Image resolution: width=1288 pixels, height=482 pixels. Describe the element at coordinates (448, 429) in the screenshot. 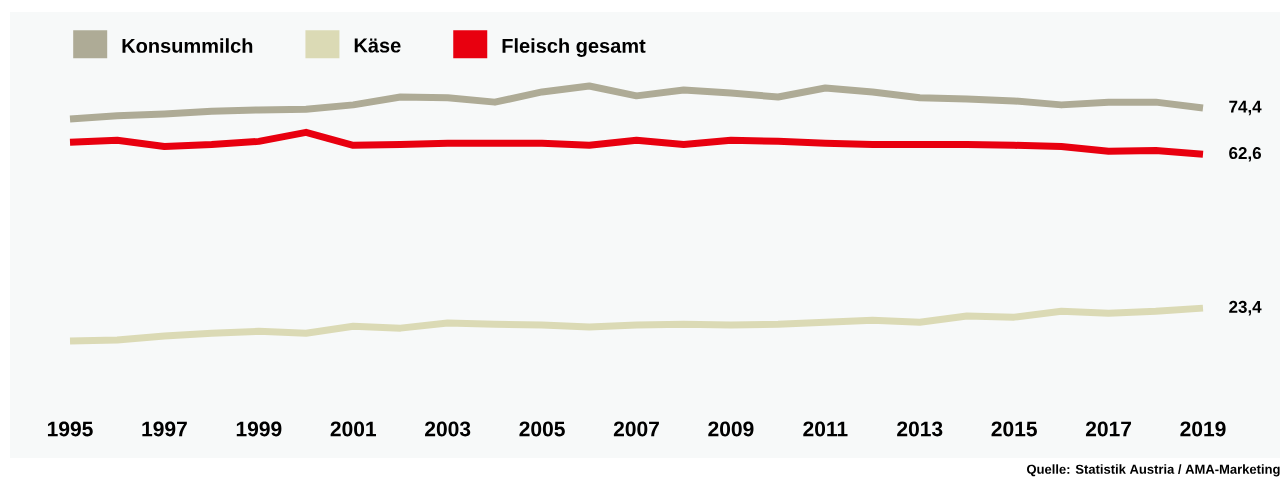

I see `x-tick-label: 2003` at that location.